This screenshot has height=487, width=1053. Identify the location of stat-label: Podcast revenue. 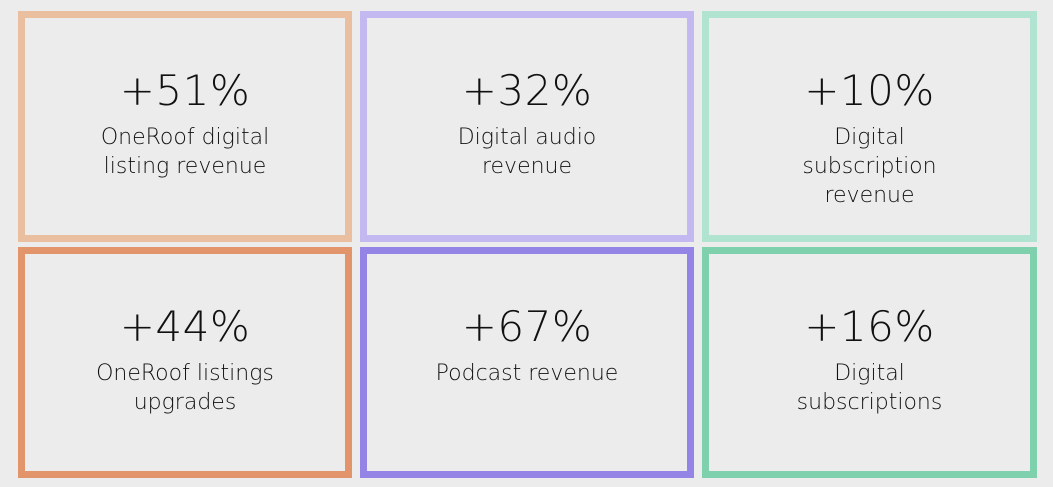
(527, 373).